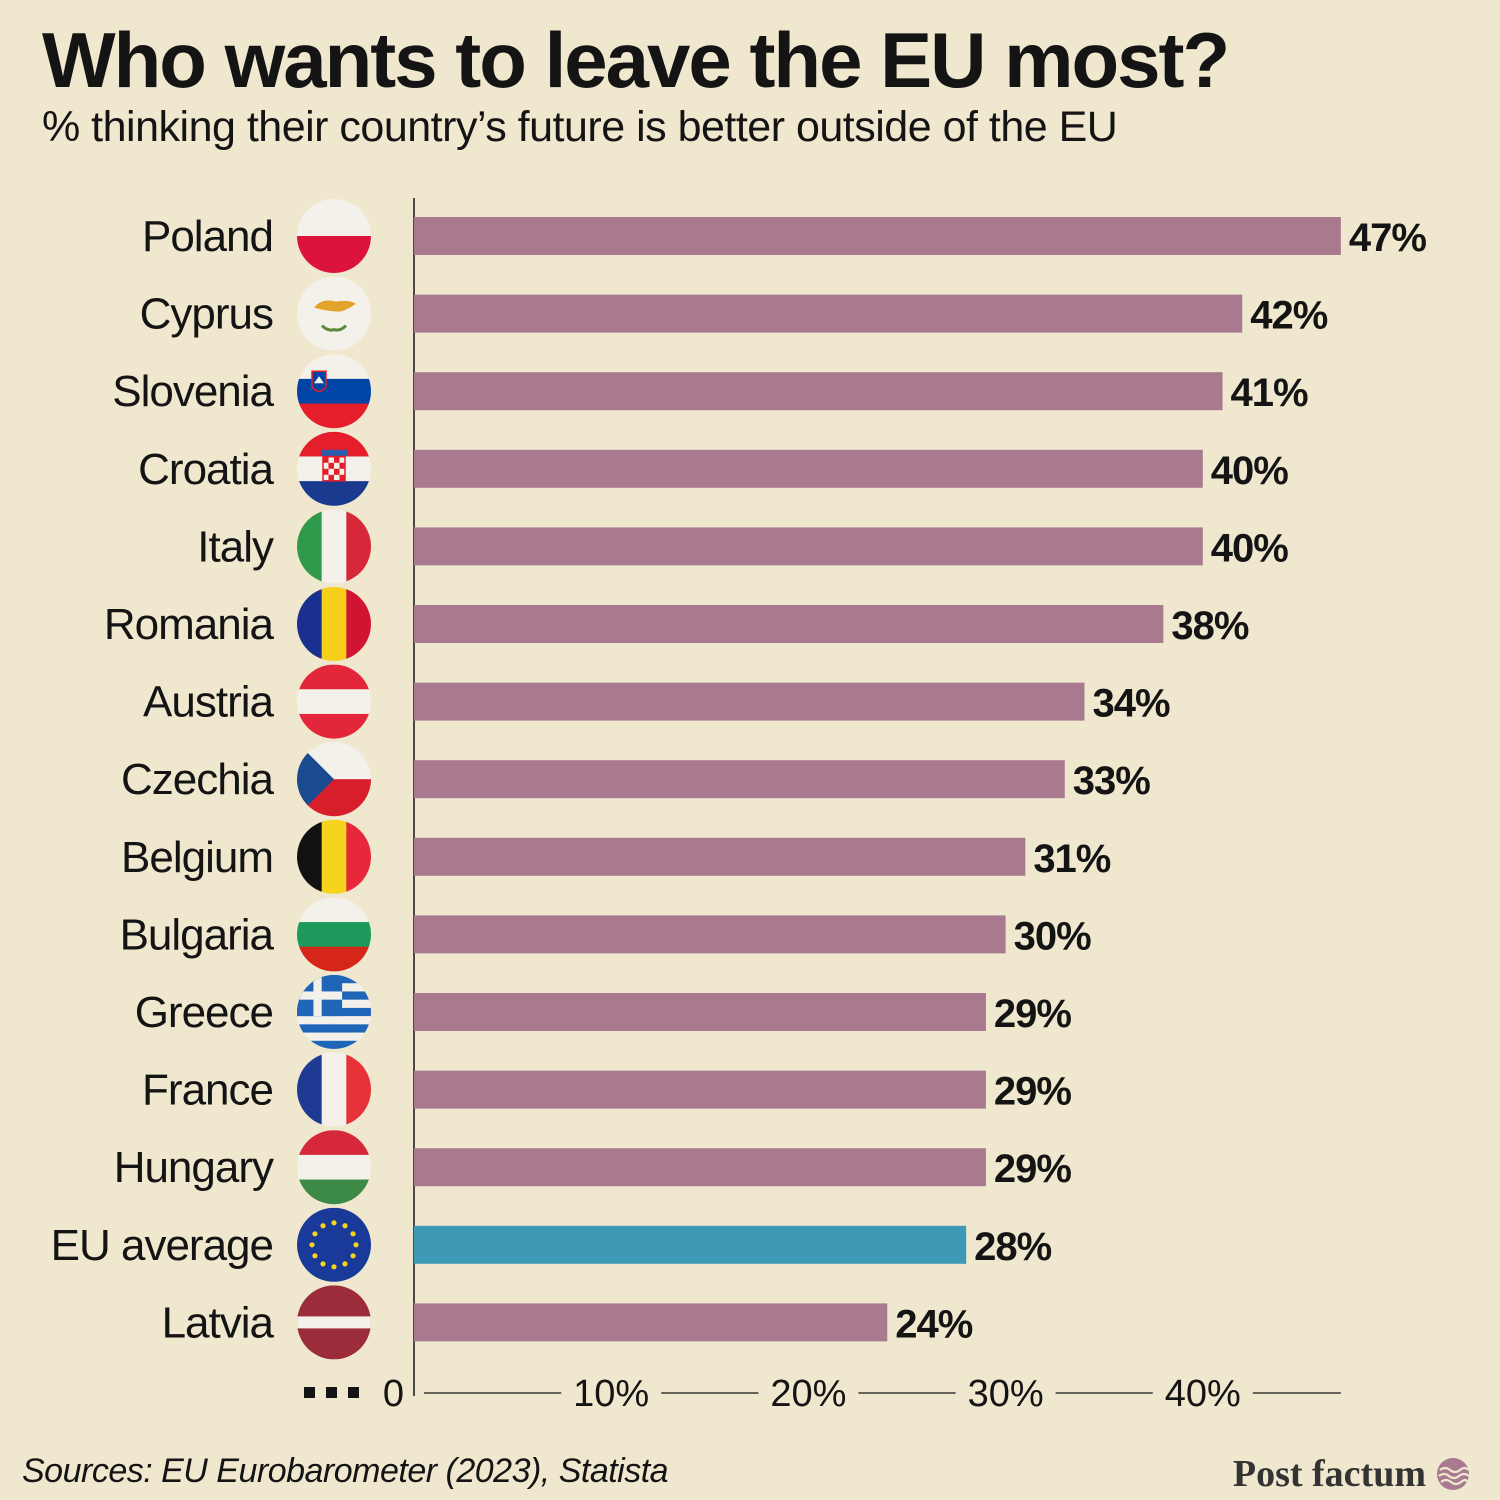  Describe the element at coordinates (206, 469) in the screenshot. I see `category-label: Croatia` at that location.